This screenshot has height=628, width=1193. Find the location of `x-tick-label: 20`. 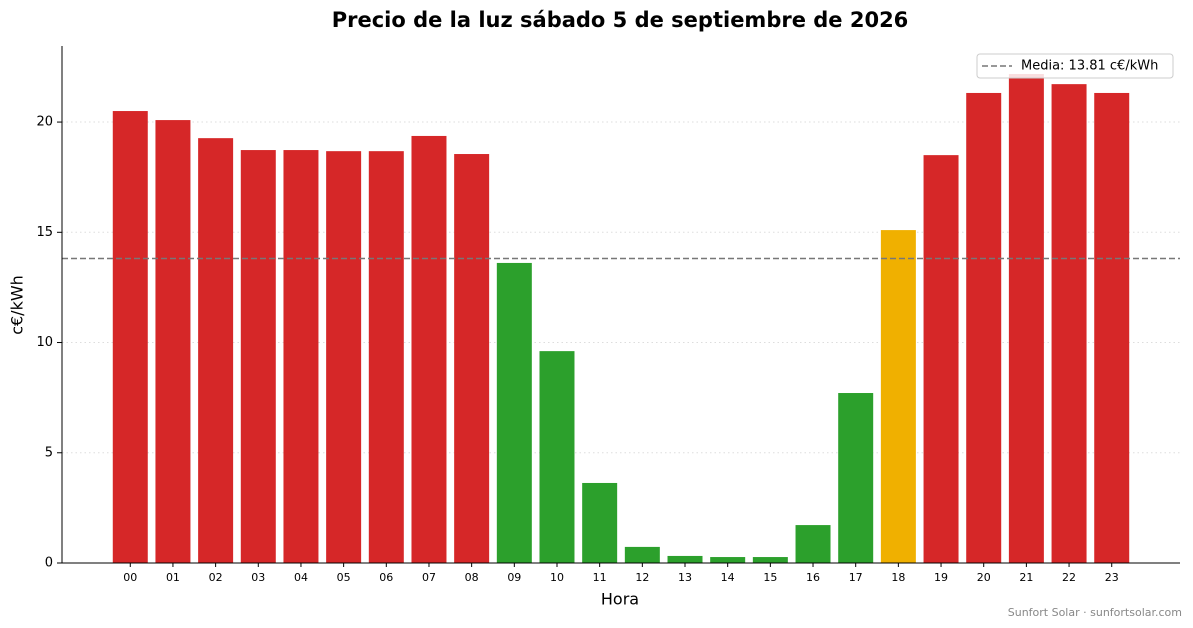

x-tick-label: 20 is located at coordinates (984, 577).